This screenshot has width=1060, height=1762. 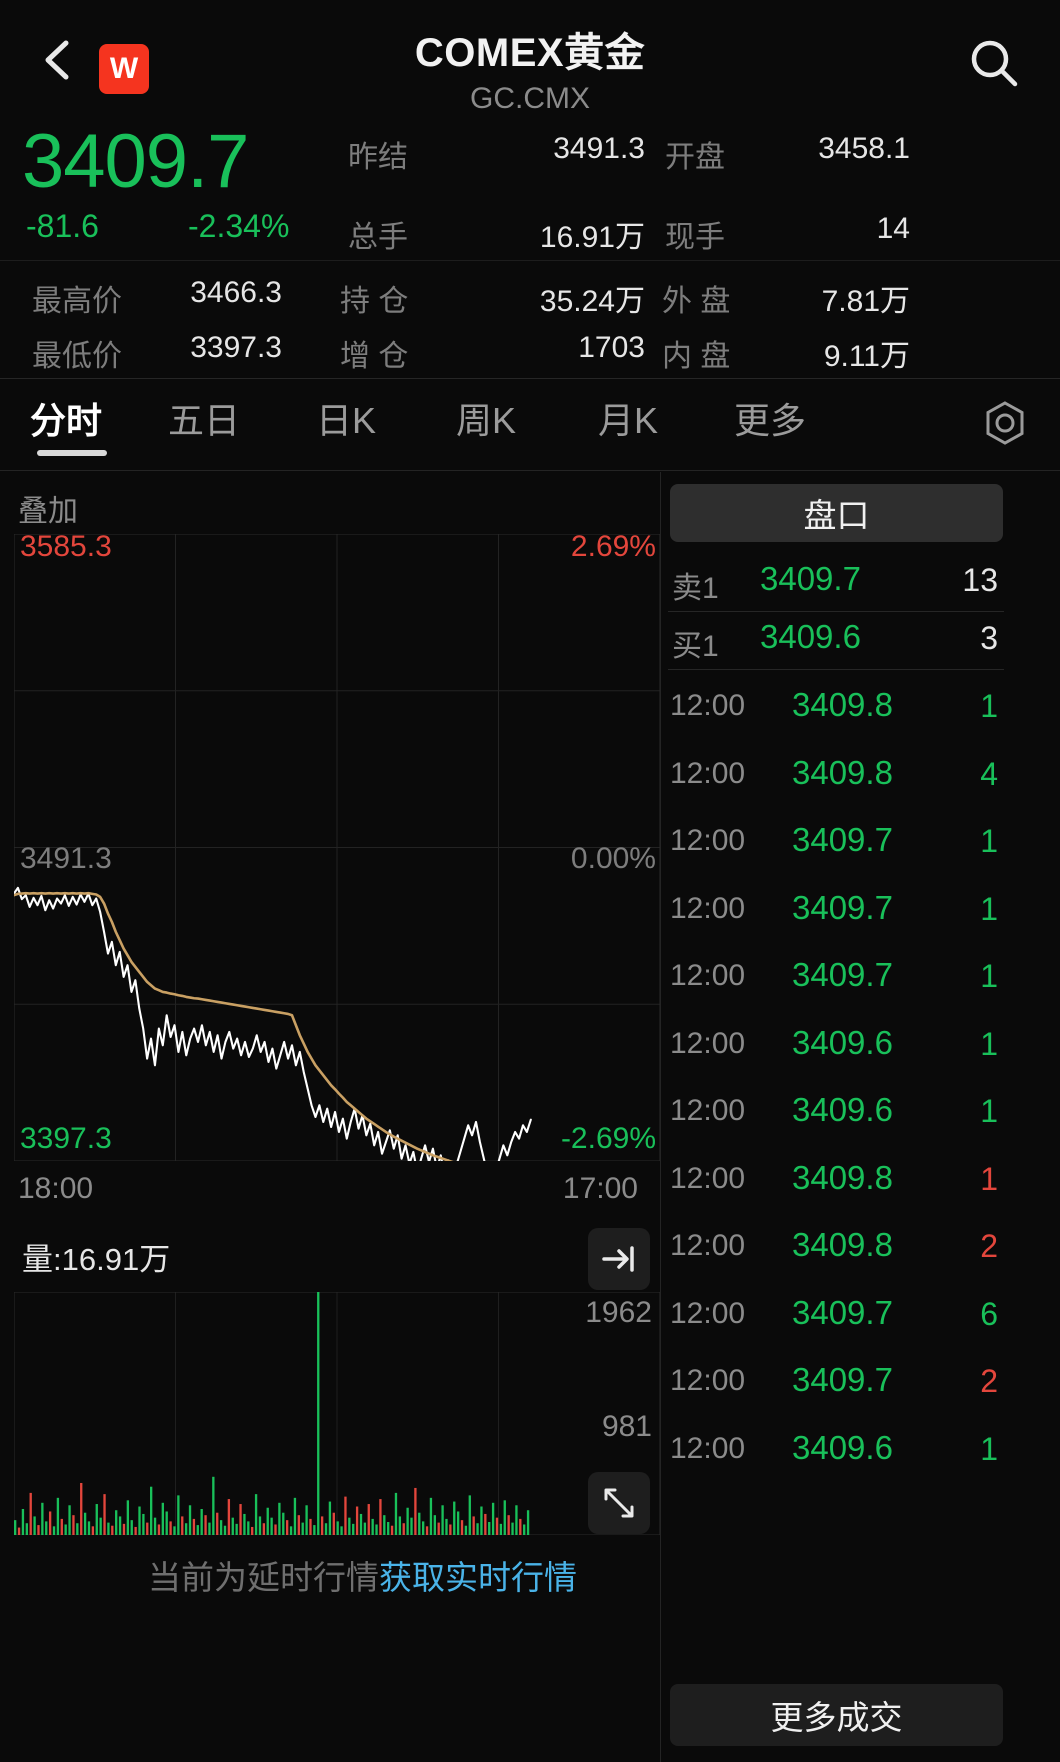 I want to click on realtime-quote-link: 获取实时行情, so click(x=478, y=1577).